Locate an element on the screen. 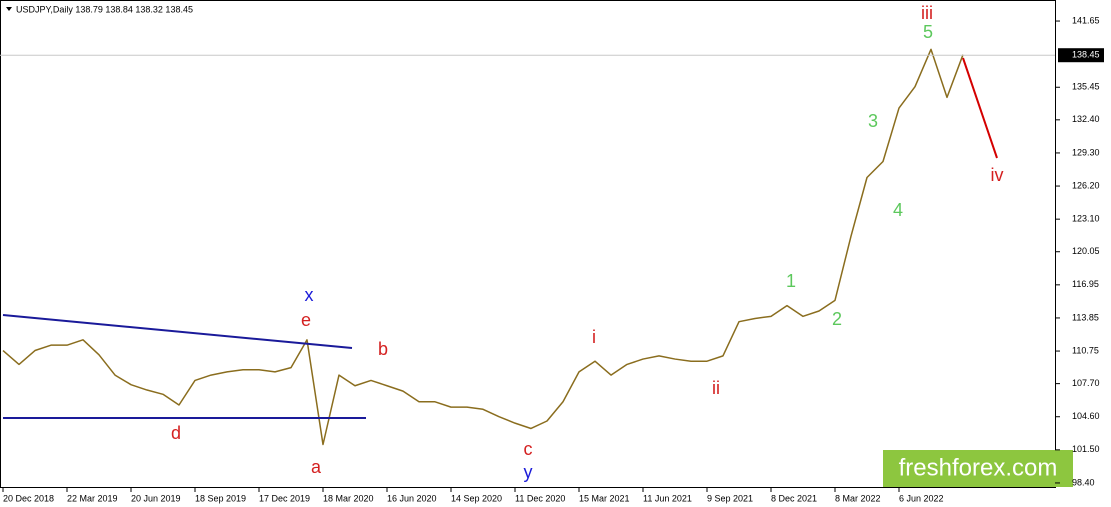  y-tick-label: 98.40 is located at coordinates (1083, 482).